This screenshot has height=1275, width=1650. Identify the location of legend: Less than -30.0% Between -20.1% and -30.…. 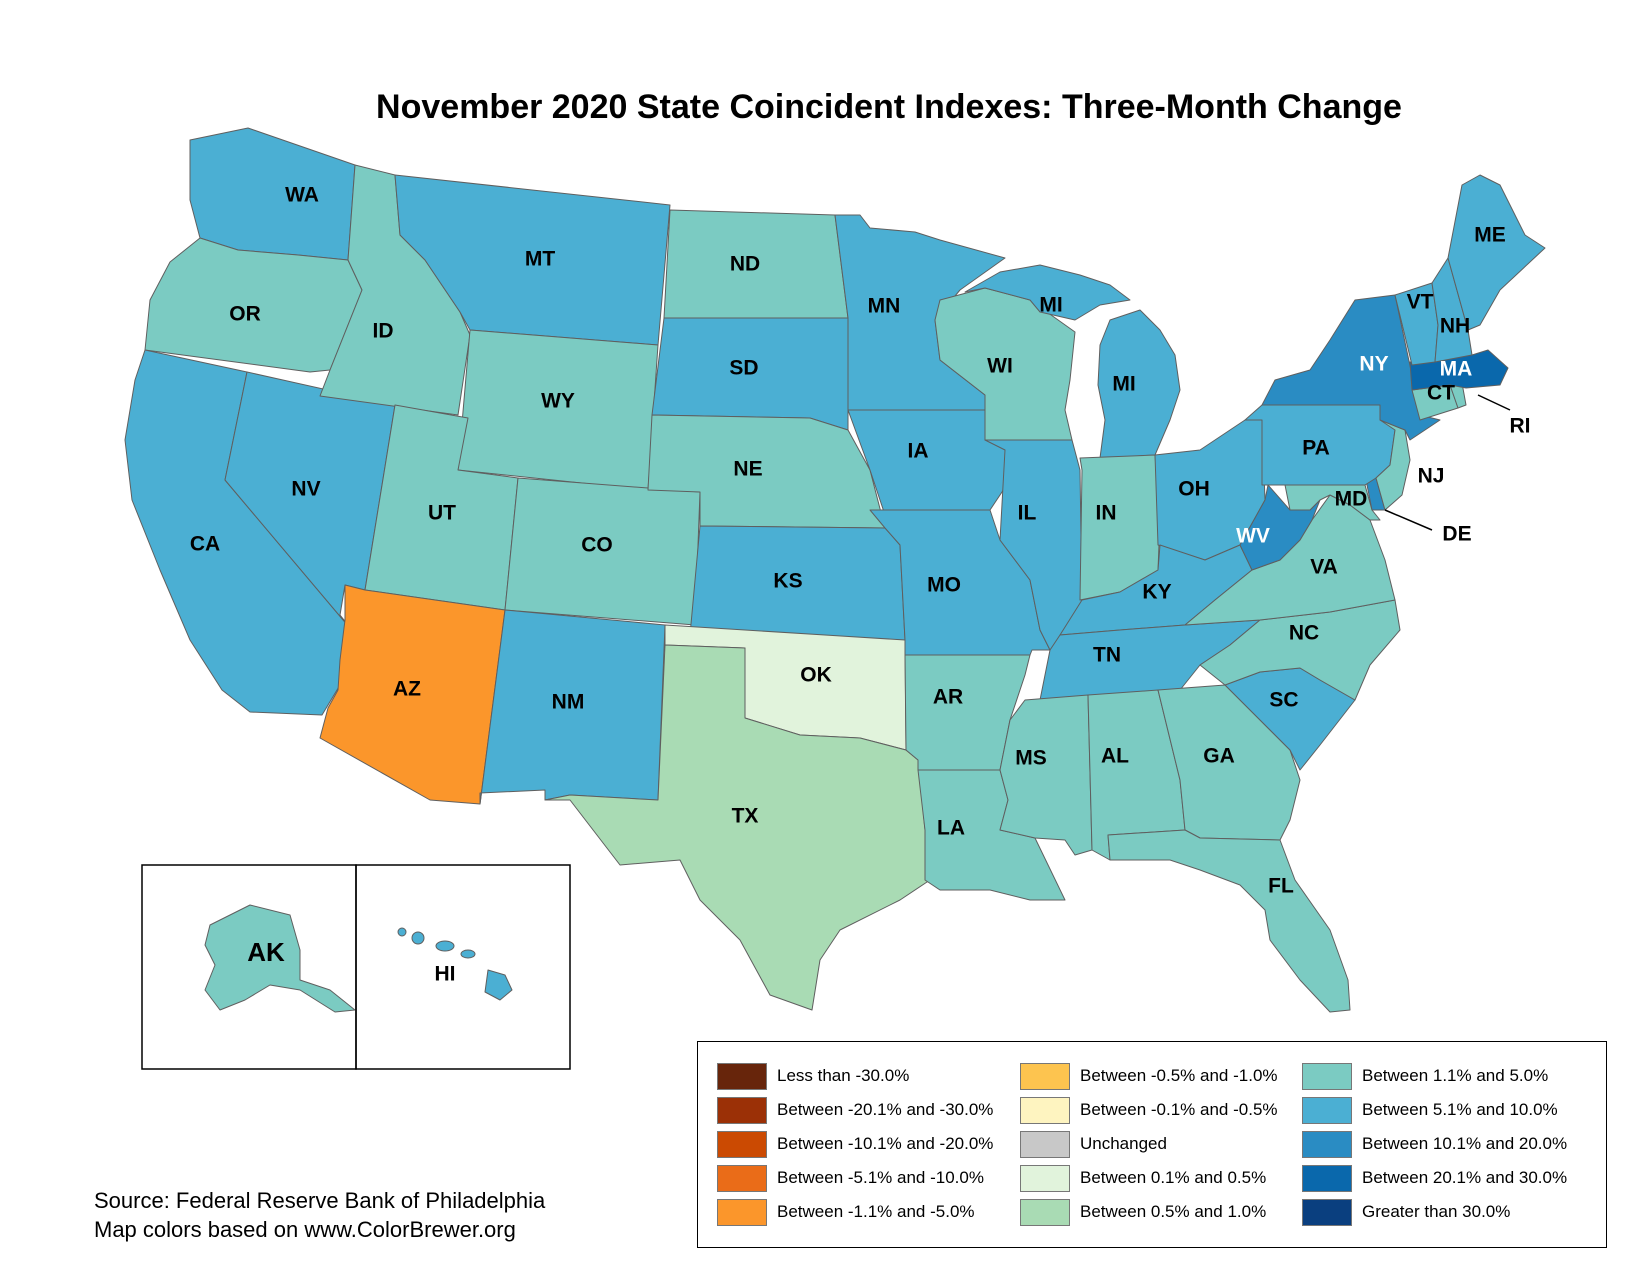
(1152, 1144).